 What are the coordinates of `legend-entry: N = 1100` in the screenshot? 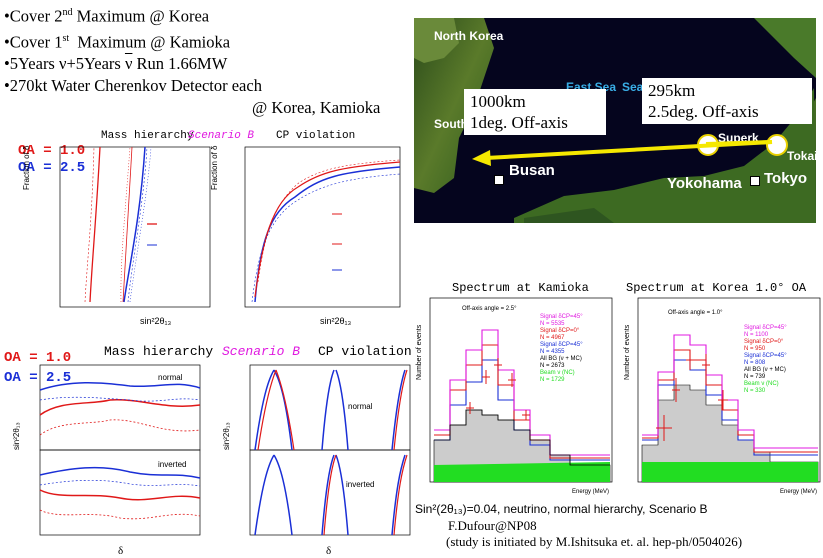 It's located at (756, 335).